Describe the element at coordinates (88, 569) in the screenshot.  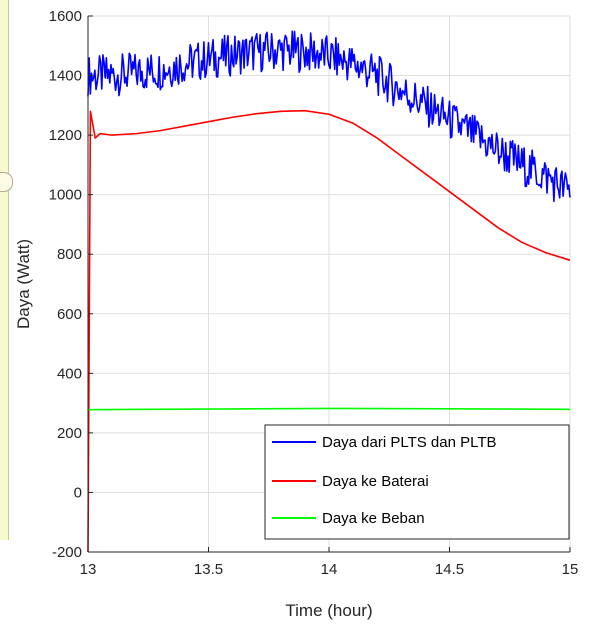
I see `x-tick-label-0: 13` at that location.